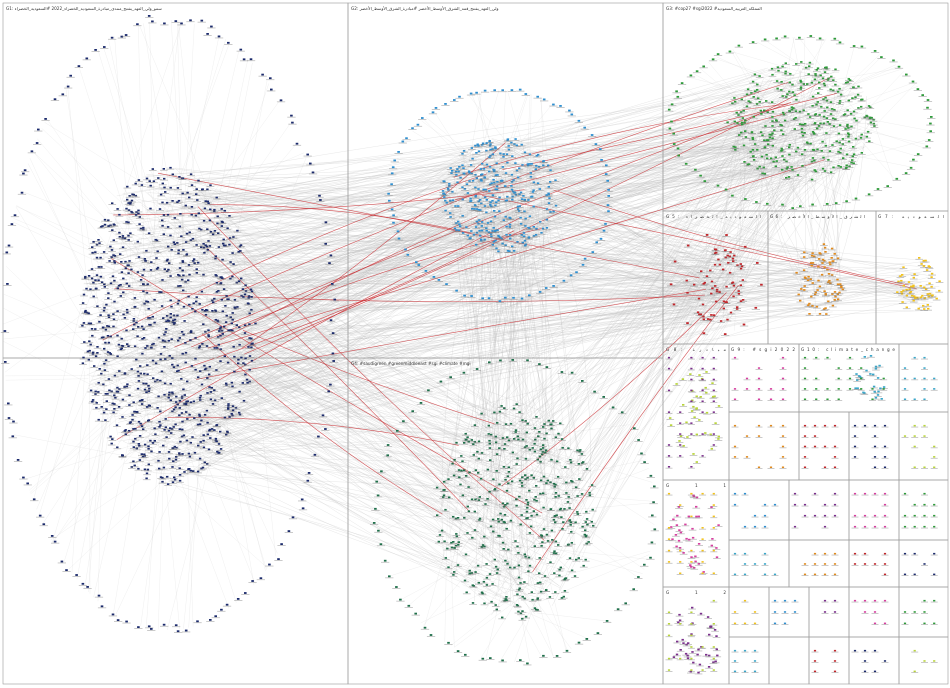 This screenshot has width=950, height=688. What do you see at coordinates (764, 378) in the screenshot?
I see `group-panel` at bounding box center [764, 378].